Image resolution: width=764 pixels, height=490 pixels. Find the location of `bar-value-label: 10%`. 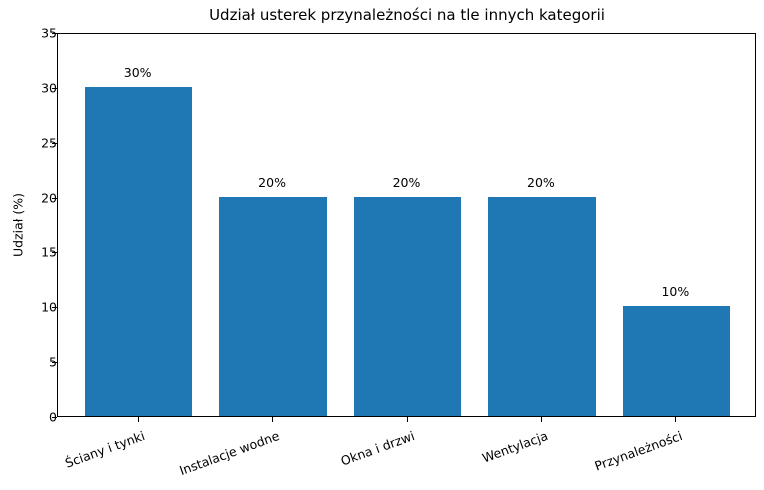

bar-value-label: 10% is located at coordinates (675, 292).